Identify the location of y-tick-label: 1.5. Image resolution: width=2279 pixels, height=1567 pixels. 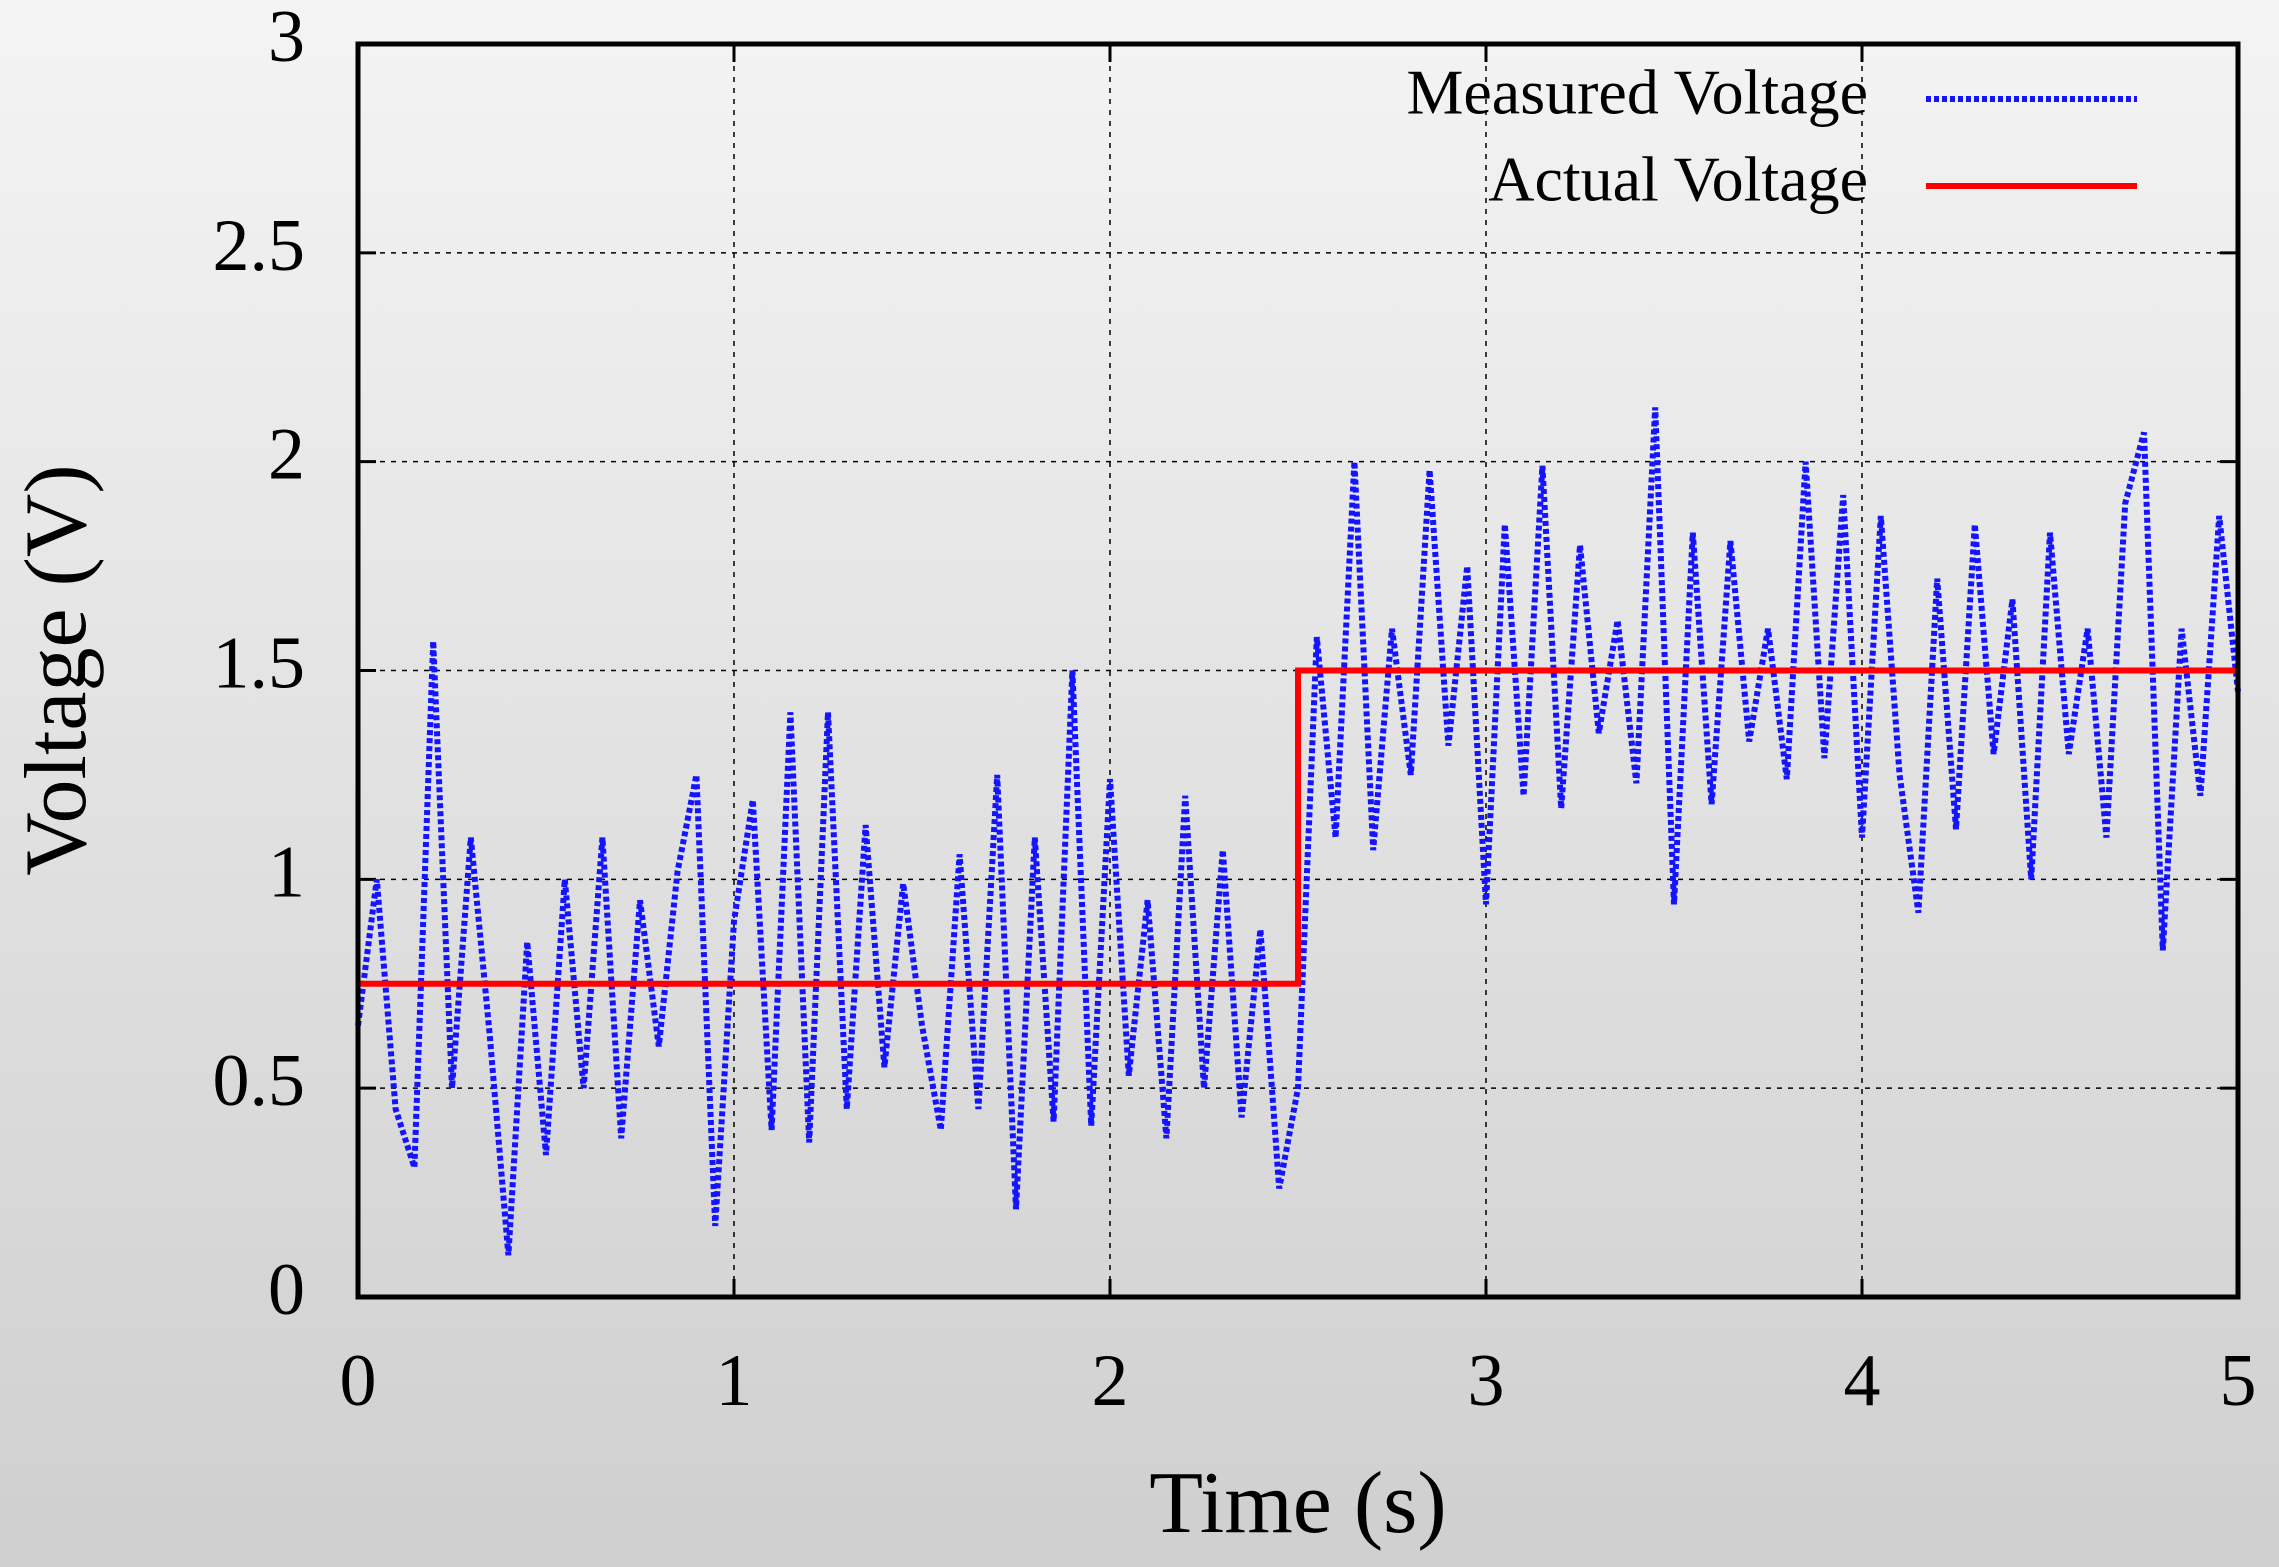
(259, 663).